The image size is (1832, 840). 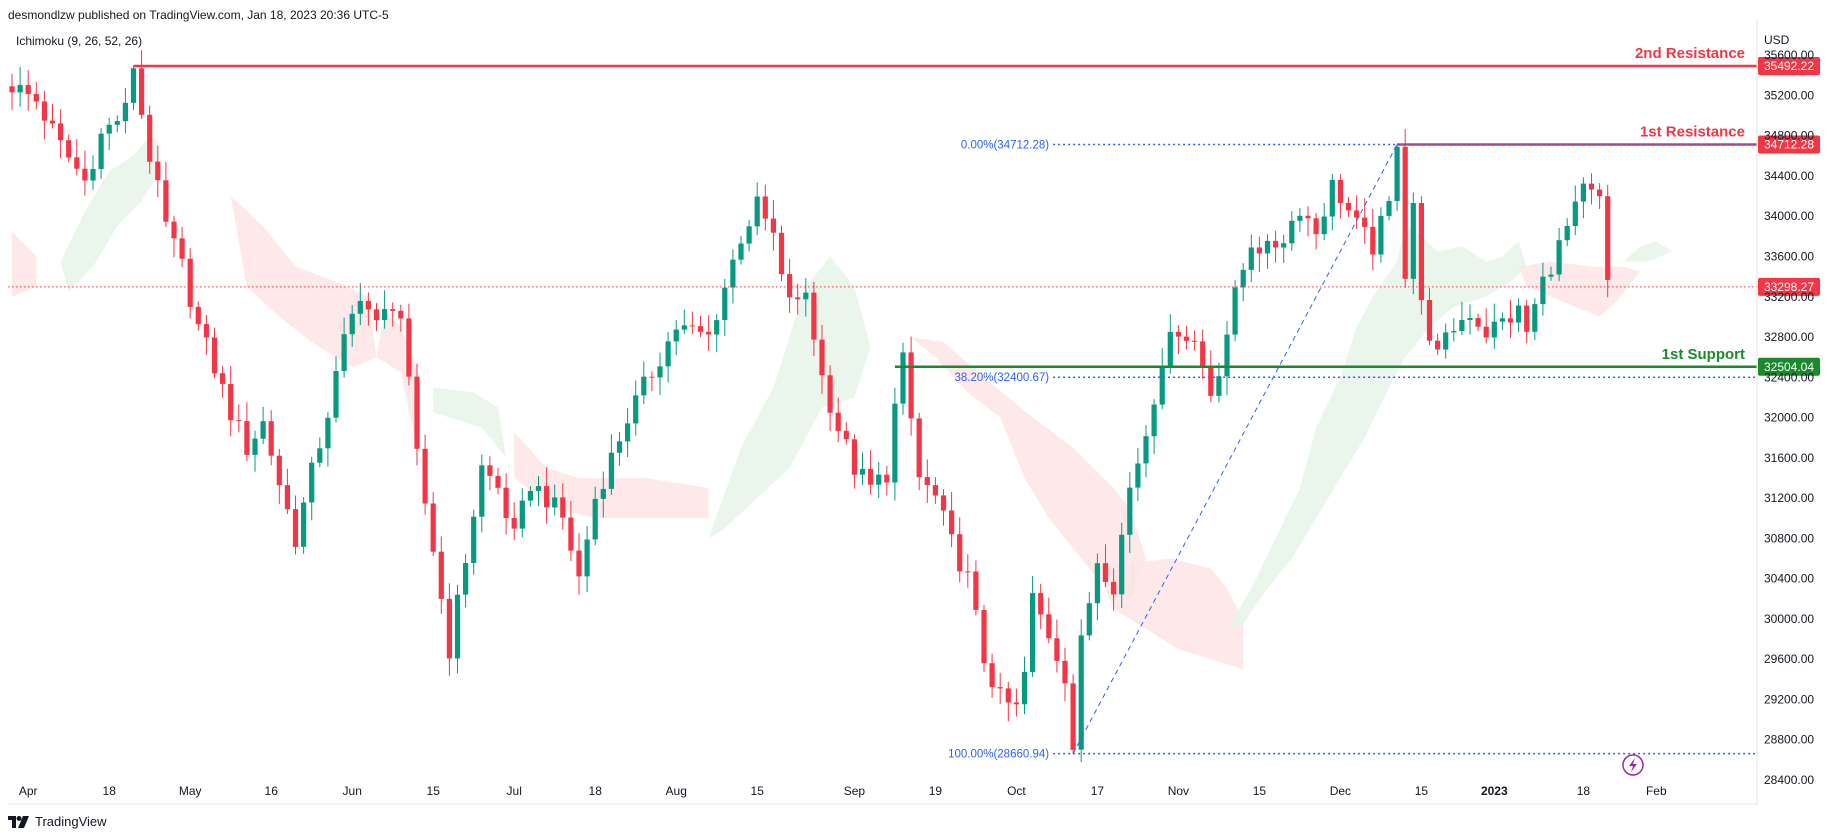 What do you see at coordinates (1789, 176) in the screenshot?
I see `price-tick-label: 34400.00` at bounding box center [1789, 176].